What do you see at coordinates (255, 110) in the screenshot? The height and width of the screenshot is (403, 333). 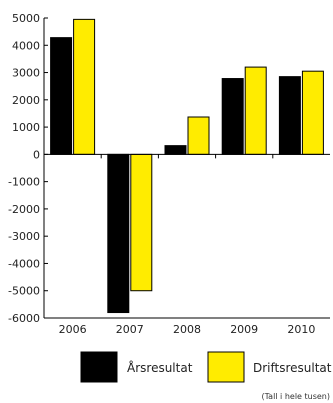 I see `bar-driftsresultat-2009` at bounding box center [255, 110].